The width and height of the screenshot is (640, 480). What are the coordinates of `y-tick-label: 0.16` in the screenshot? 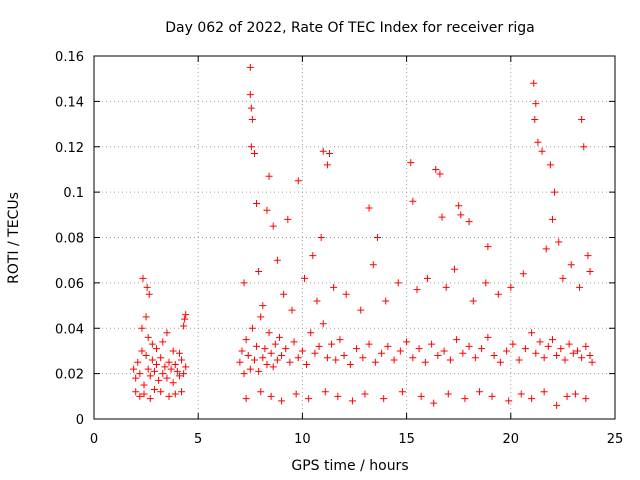 It's located at (69, 57).